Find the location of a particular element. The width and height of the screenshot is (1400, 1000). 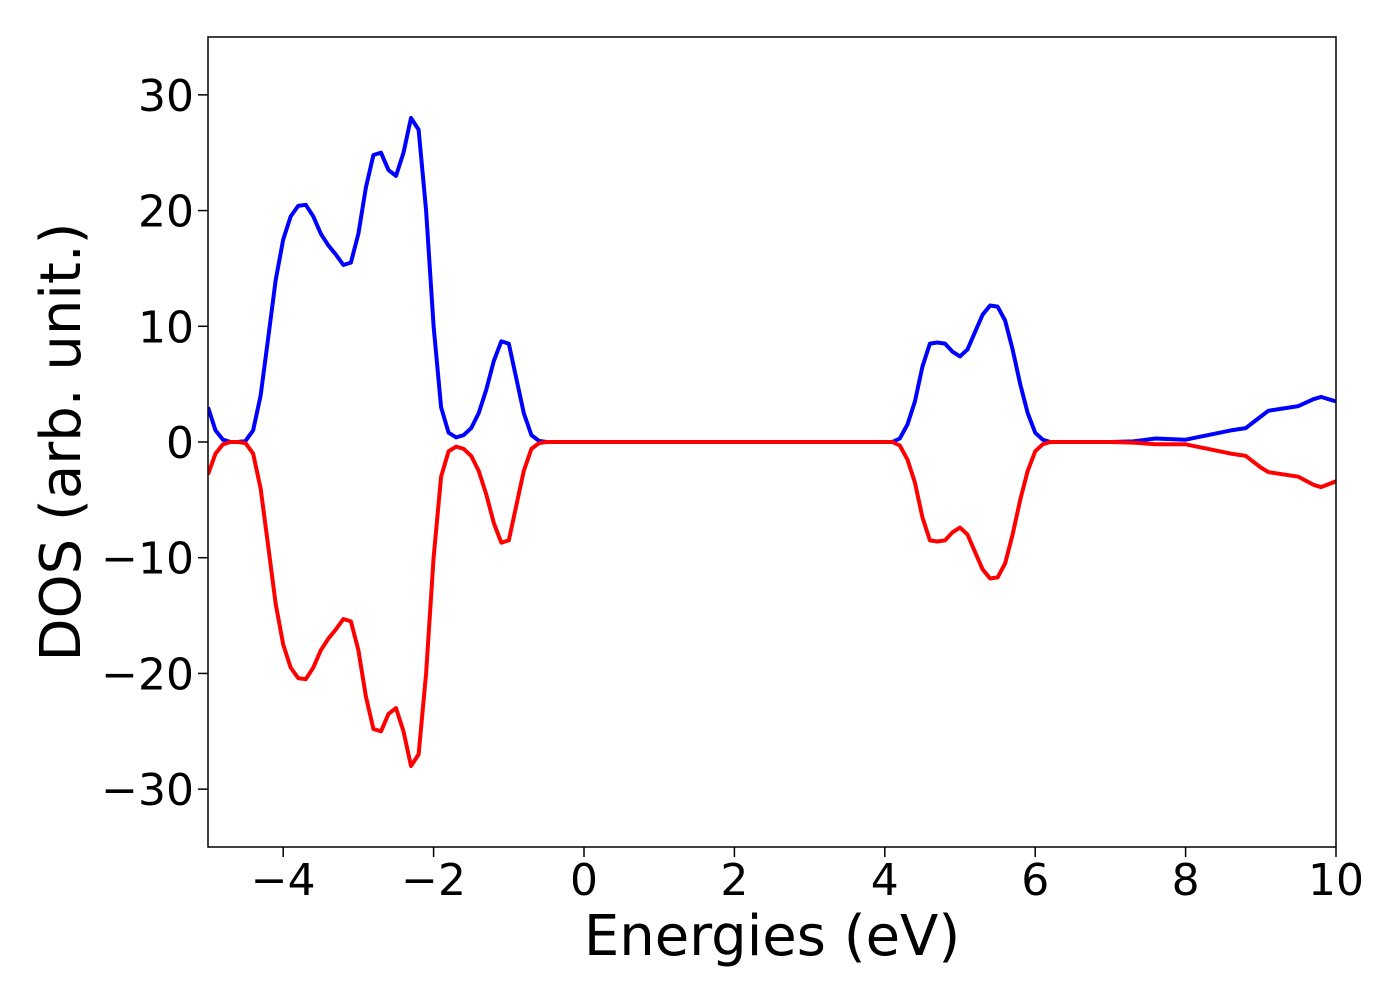

x-tick-label: 6 is located at coordinates (1035, 880).